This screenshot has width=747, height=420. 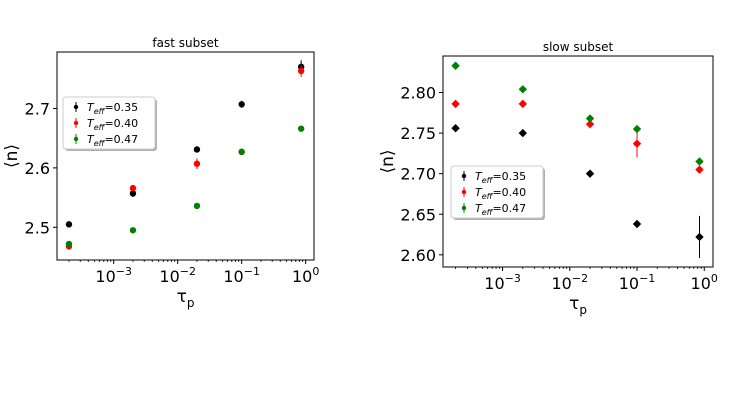 What do you see at coordinates (37, 227) in the screenshot?
I see `y-tick-label: 2.5` at bounding box center [37, 227].